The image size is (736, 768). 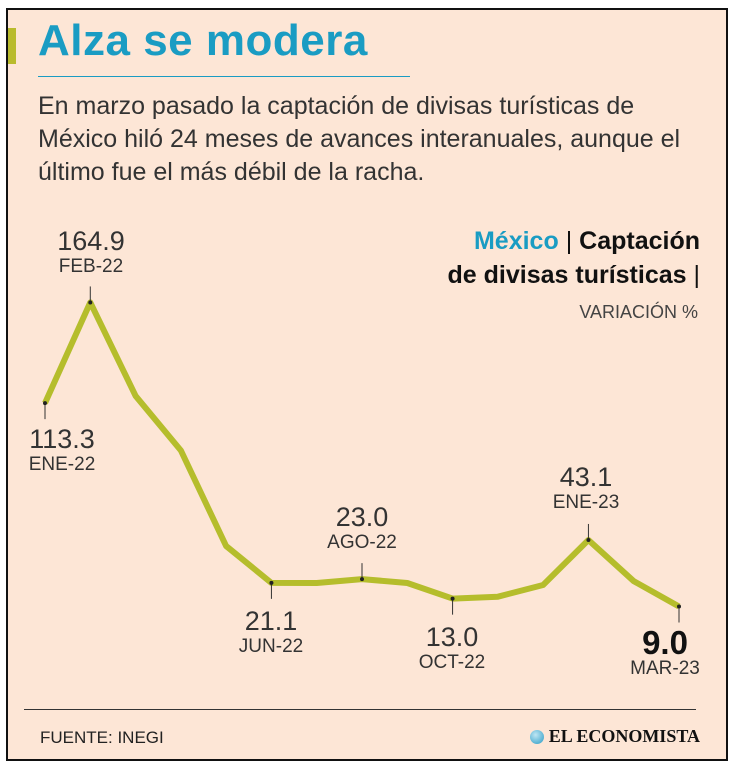 What do you see at coordinates (102, 737) in the screenshot?
I see `source-note: FUENTE: INEGI` at bounding box center [102, 737].